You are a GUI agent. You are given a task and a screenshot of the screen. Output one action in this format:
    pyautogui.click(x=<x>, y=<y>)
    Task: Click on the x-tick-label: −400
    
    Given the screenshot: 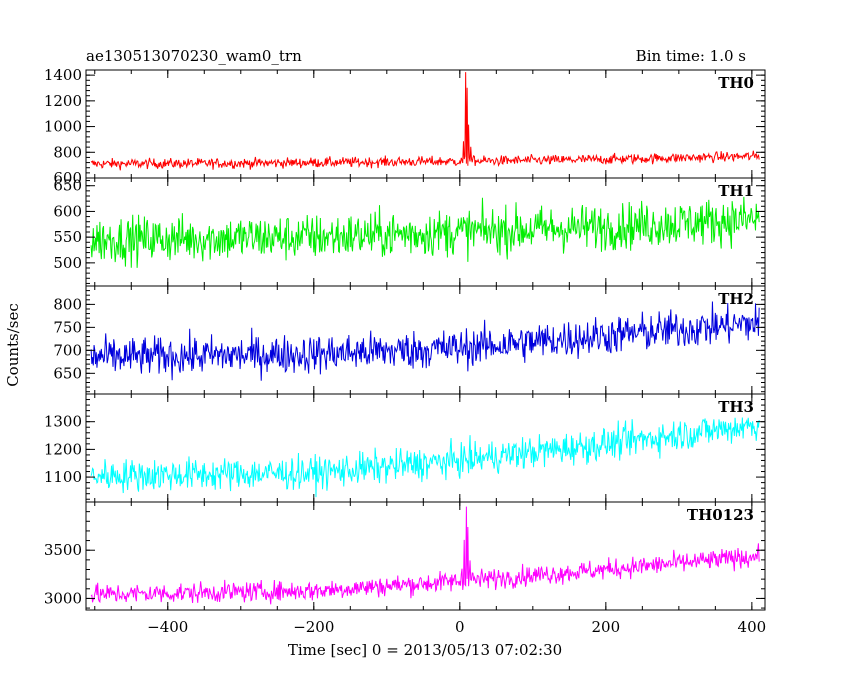 What is the action you would take?
    pyautogui.click(x=167, y=627)
    